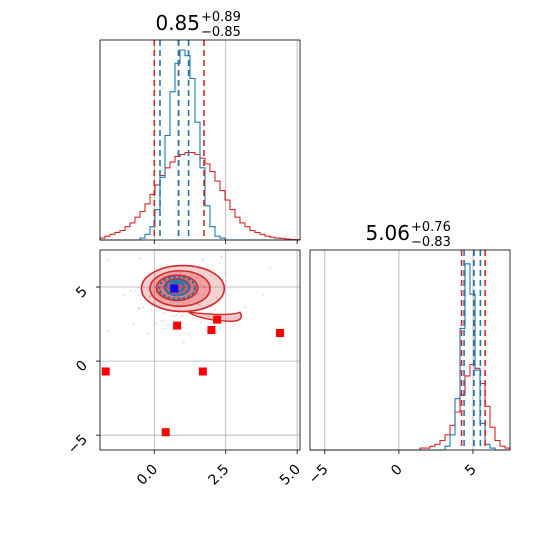  Describe the element at coordinates (387, 233) in the screenshot. I see `histogram-y-title-median: 5.06` at that location.